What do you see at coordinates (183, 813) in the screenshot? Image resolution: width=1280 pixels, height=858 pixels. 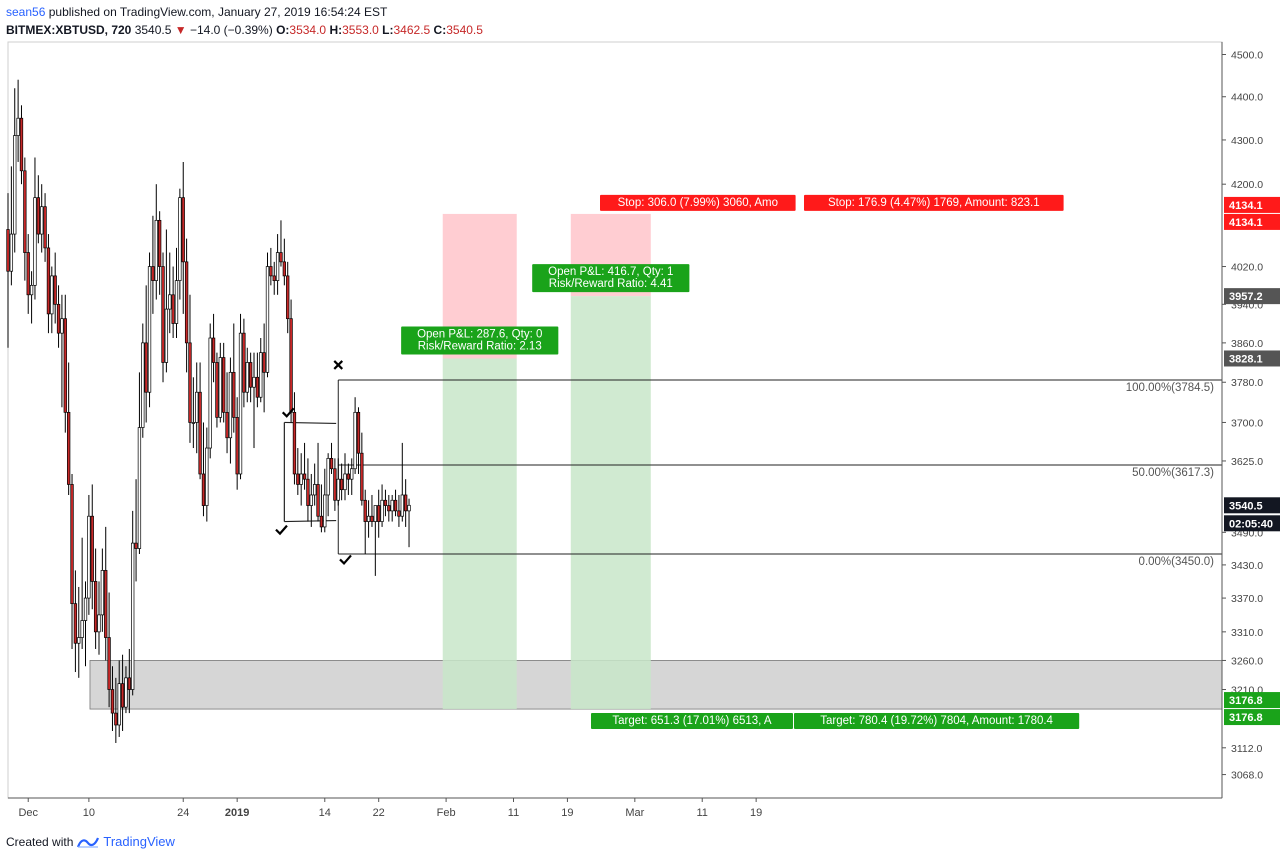 I see `x-tick-label: 24` at bounding box center [183, 813].